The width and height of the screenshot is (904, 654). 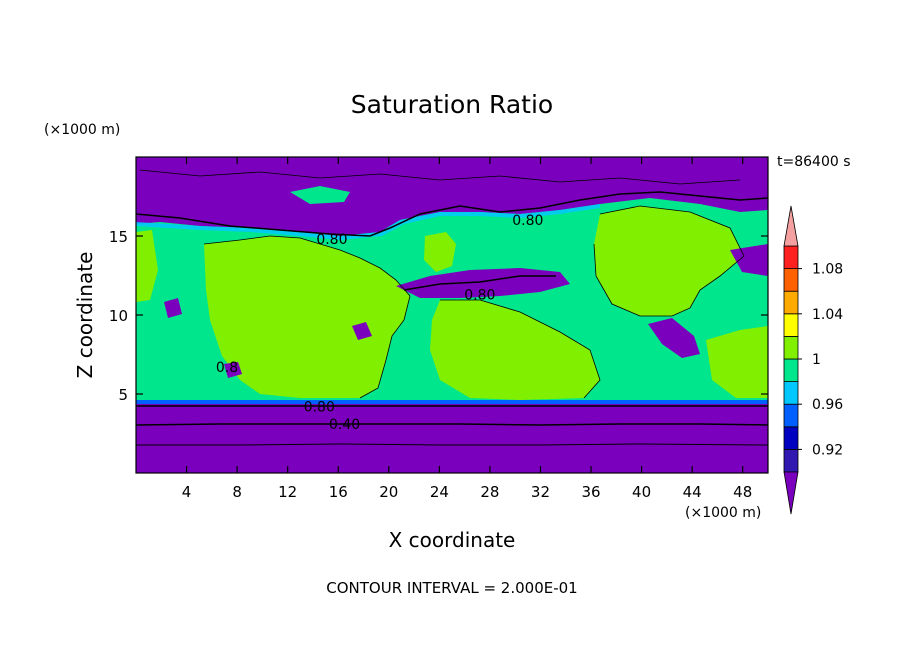 I want to click on y-tick-label: 5, so click(x=123, y=395).